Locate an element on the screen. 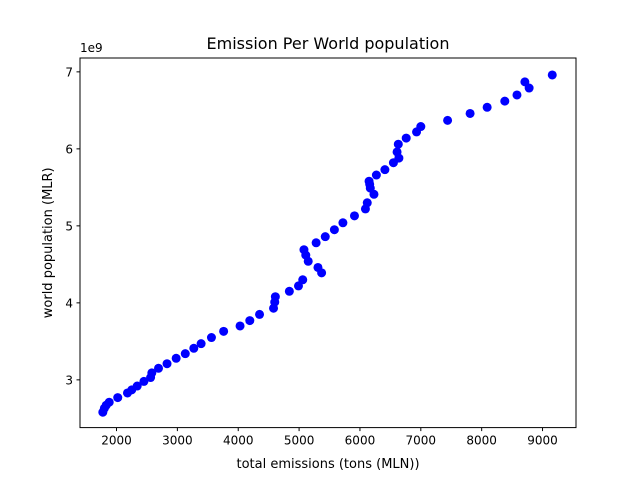  x-tick-label: 8000 is located at coordinates (481, 441).